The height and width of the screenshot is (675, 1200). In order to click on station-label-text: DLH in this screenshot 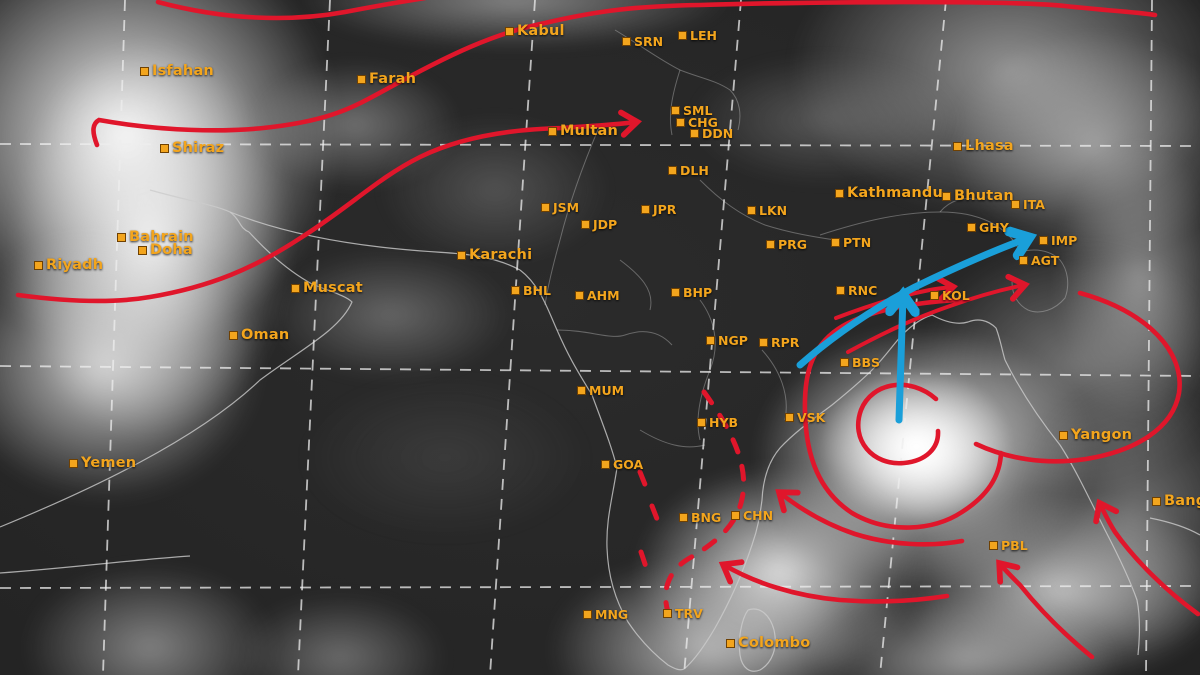, I will do `click(694, 170)`.